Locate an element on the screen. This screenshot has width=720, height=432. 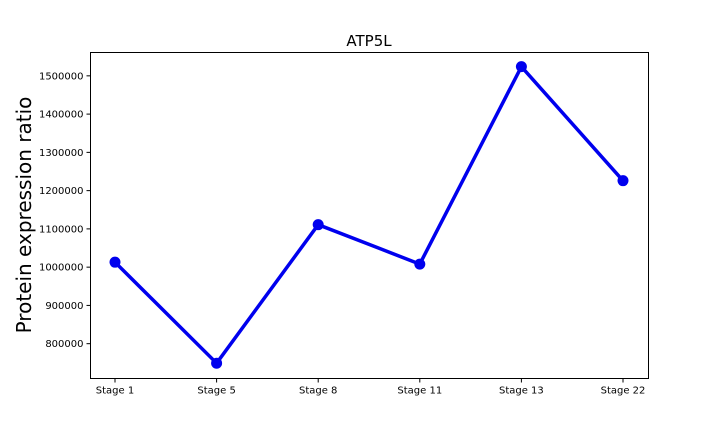
x-tick-label: Stage 11 is located at coordinates (419, 391).